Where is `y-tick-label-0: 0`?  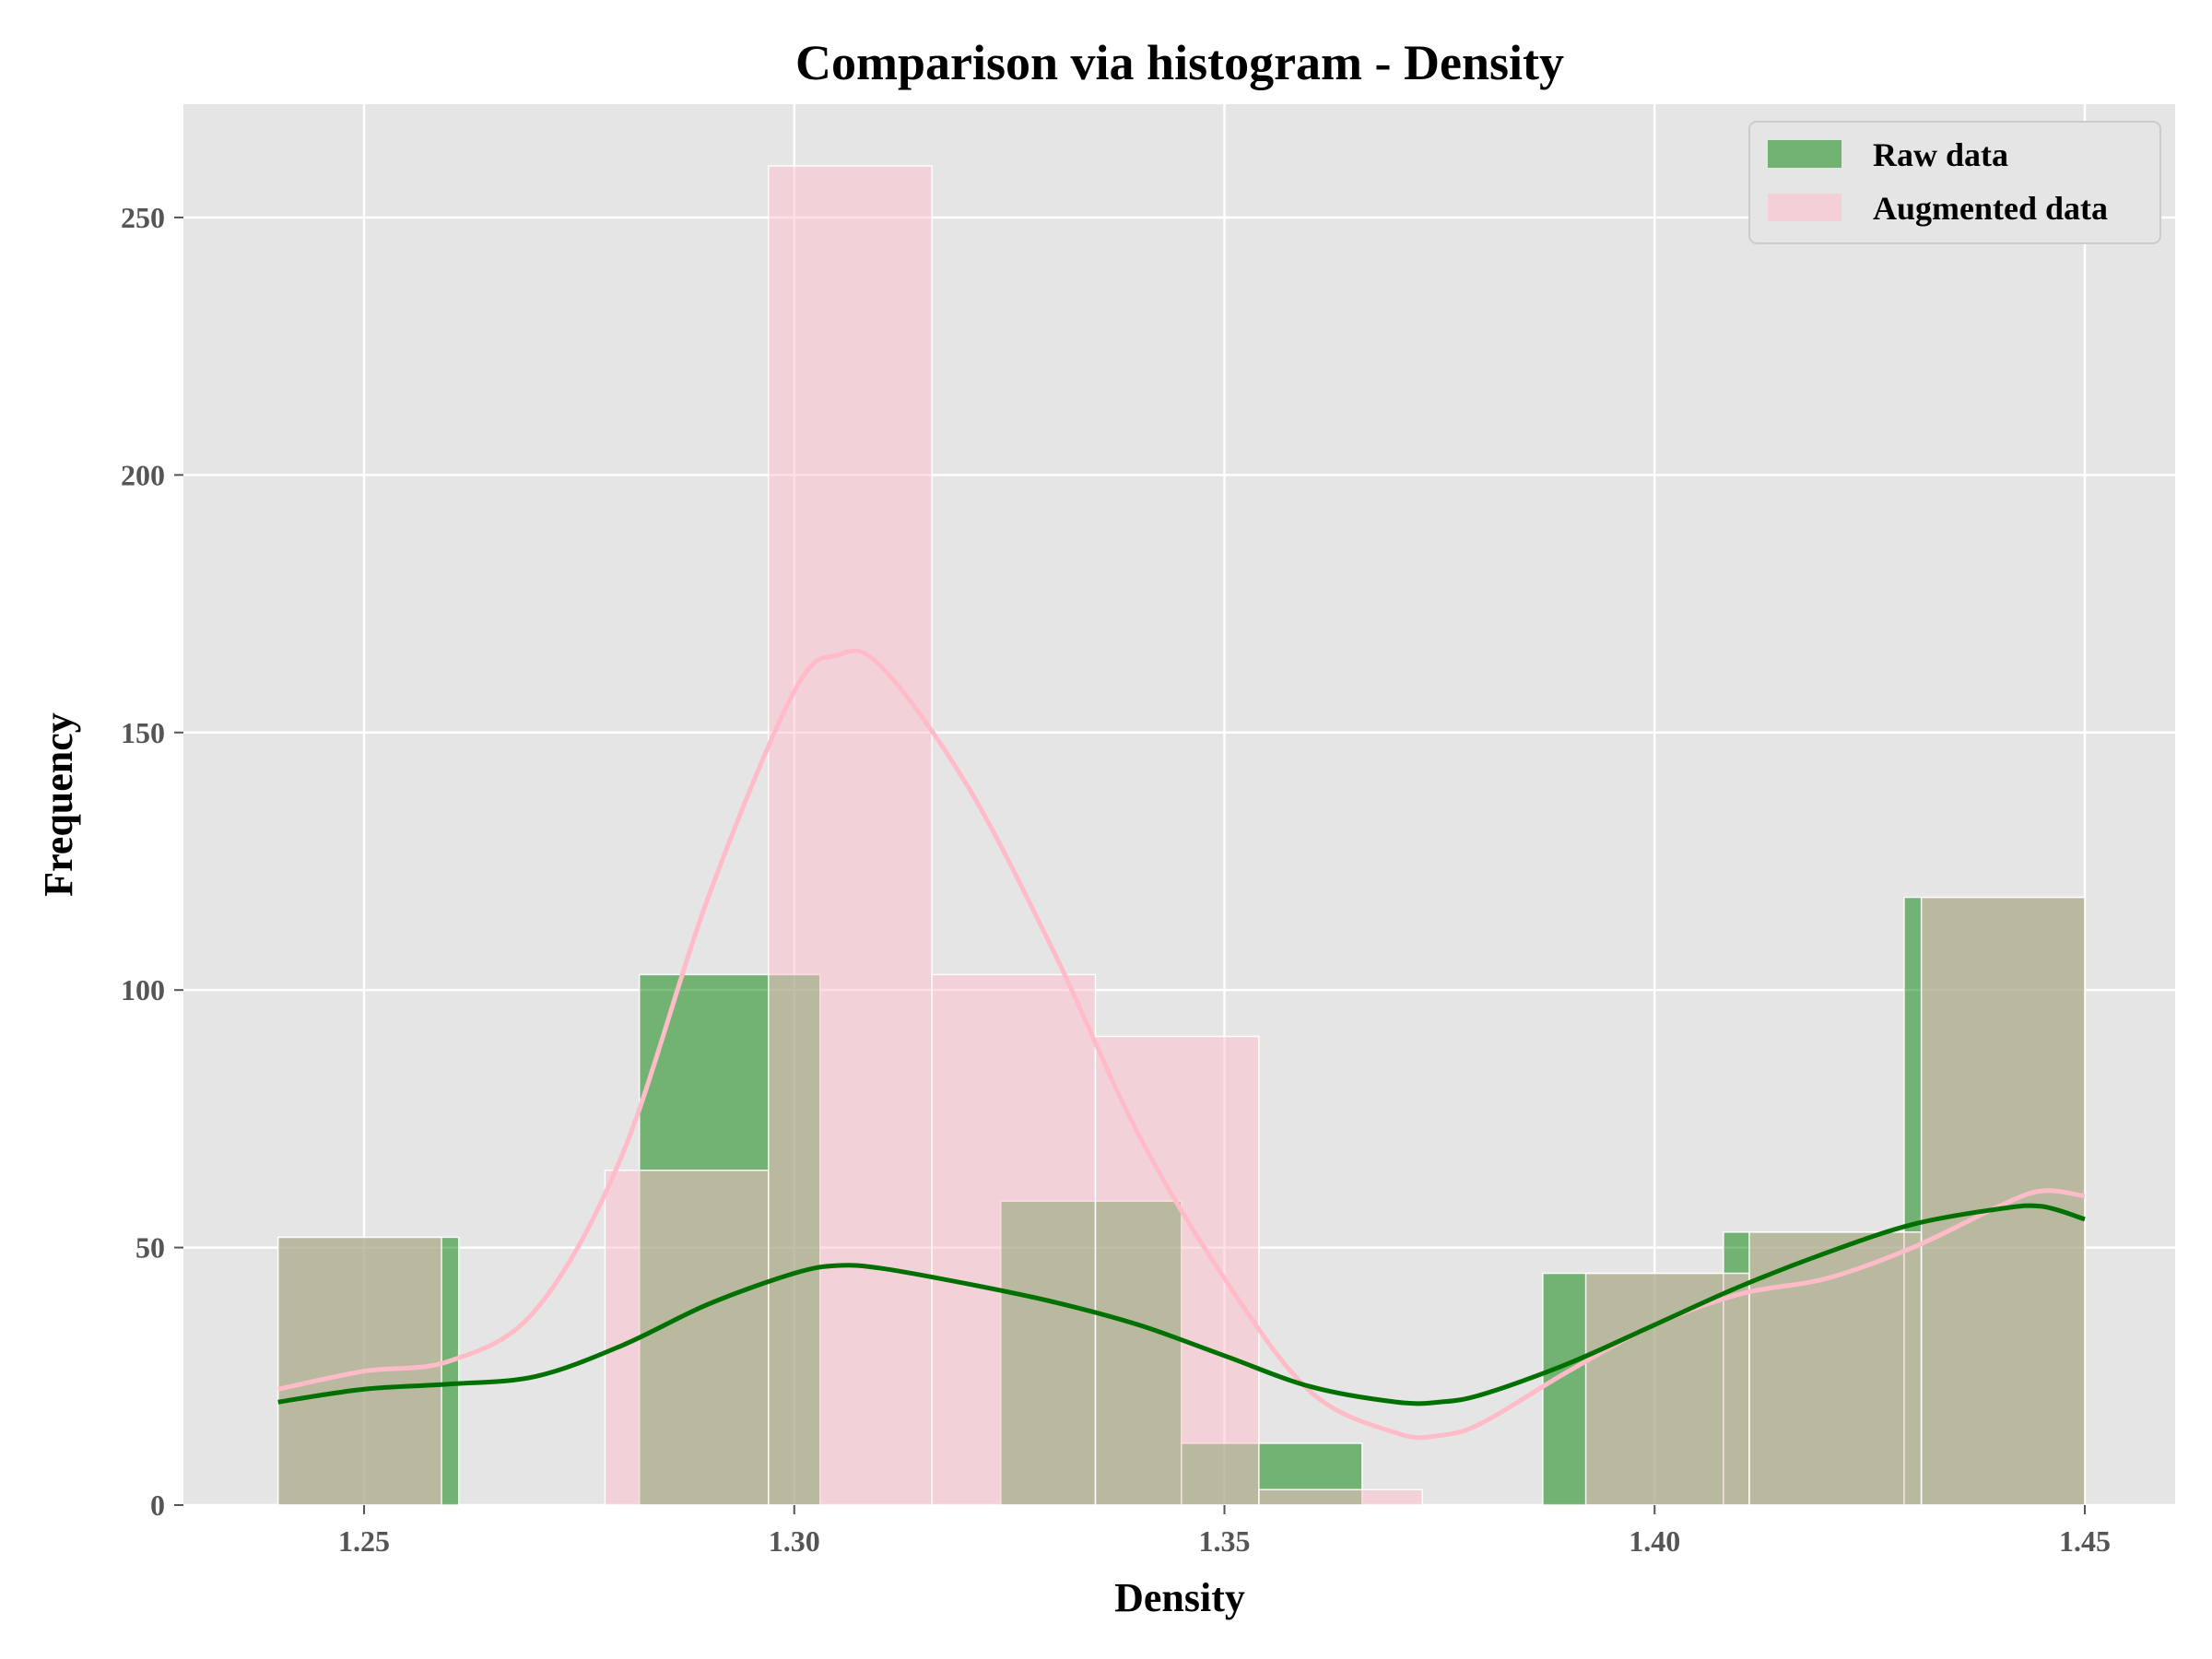 y-tick-label-0: 0 is located at coordinates (157, 1505).